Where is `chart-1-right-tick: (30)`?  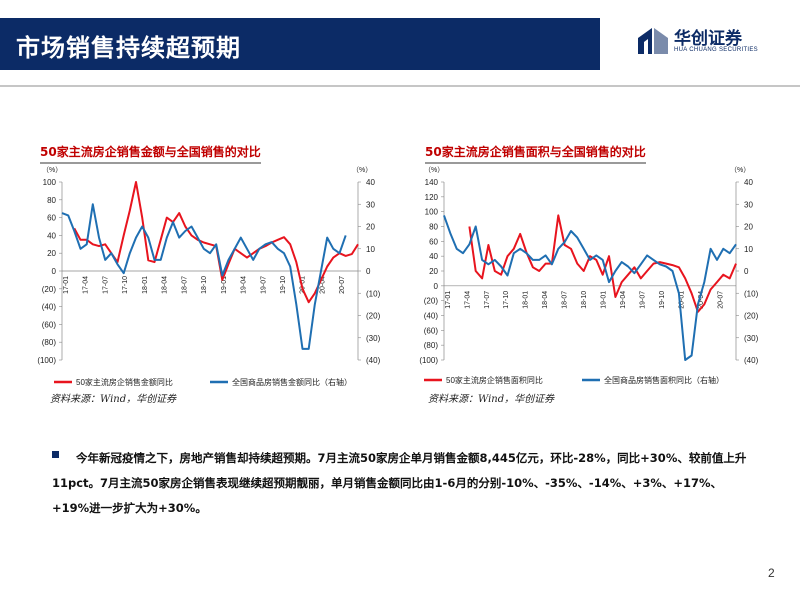 chart-1-right-tick: (30) is located at coordinates (373, 338).